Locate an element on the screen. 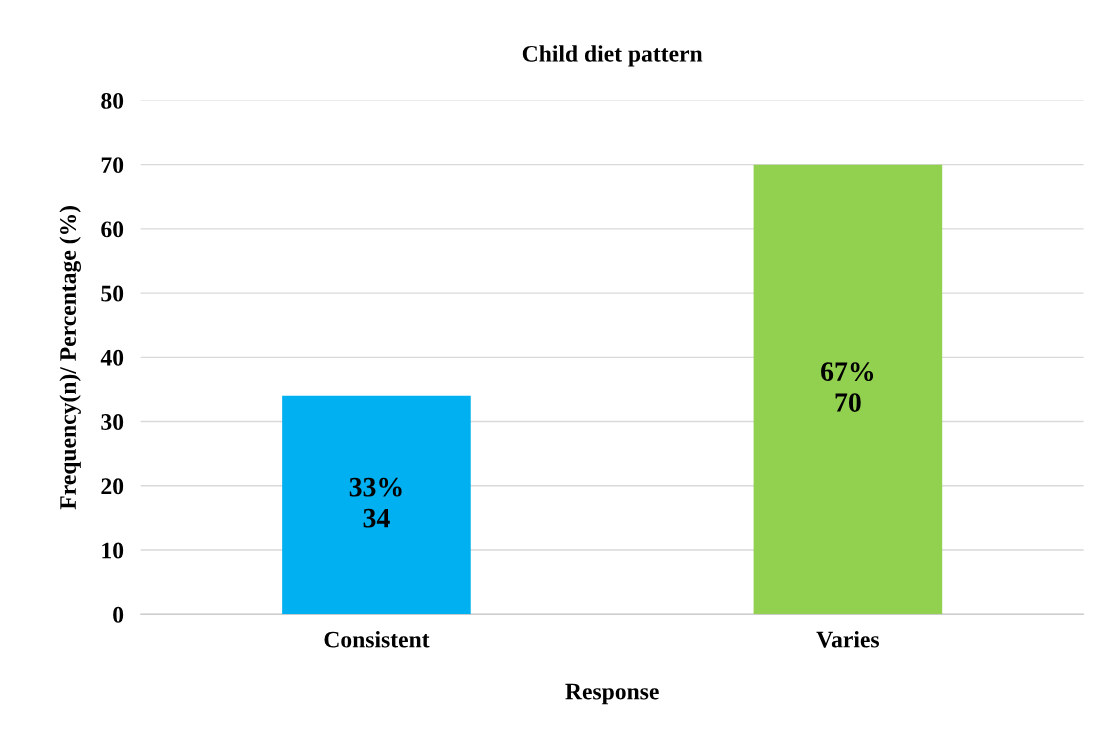  y-tick-label: 40 is located at coordinates (112, 357).